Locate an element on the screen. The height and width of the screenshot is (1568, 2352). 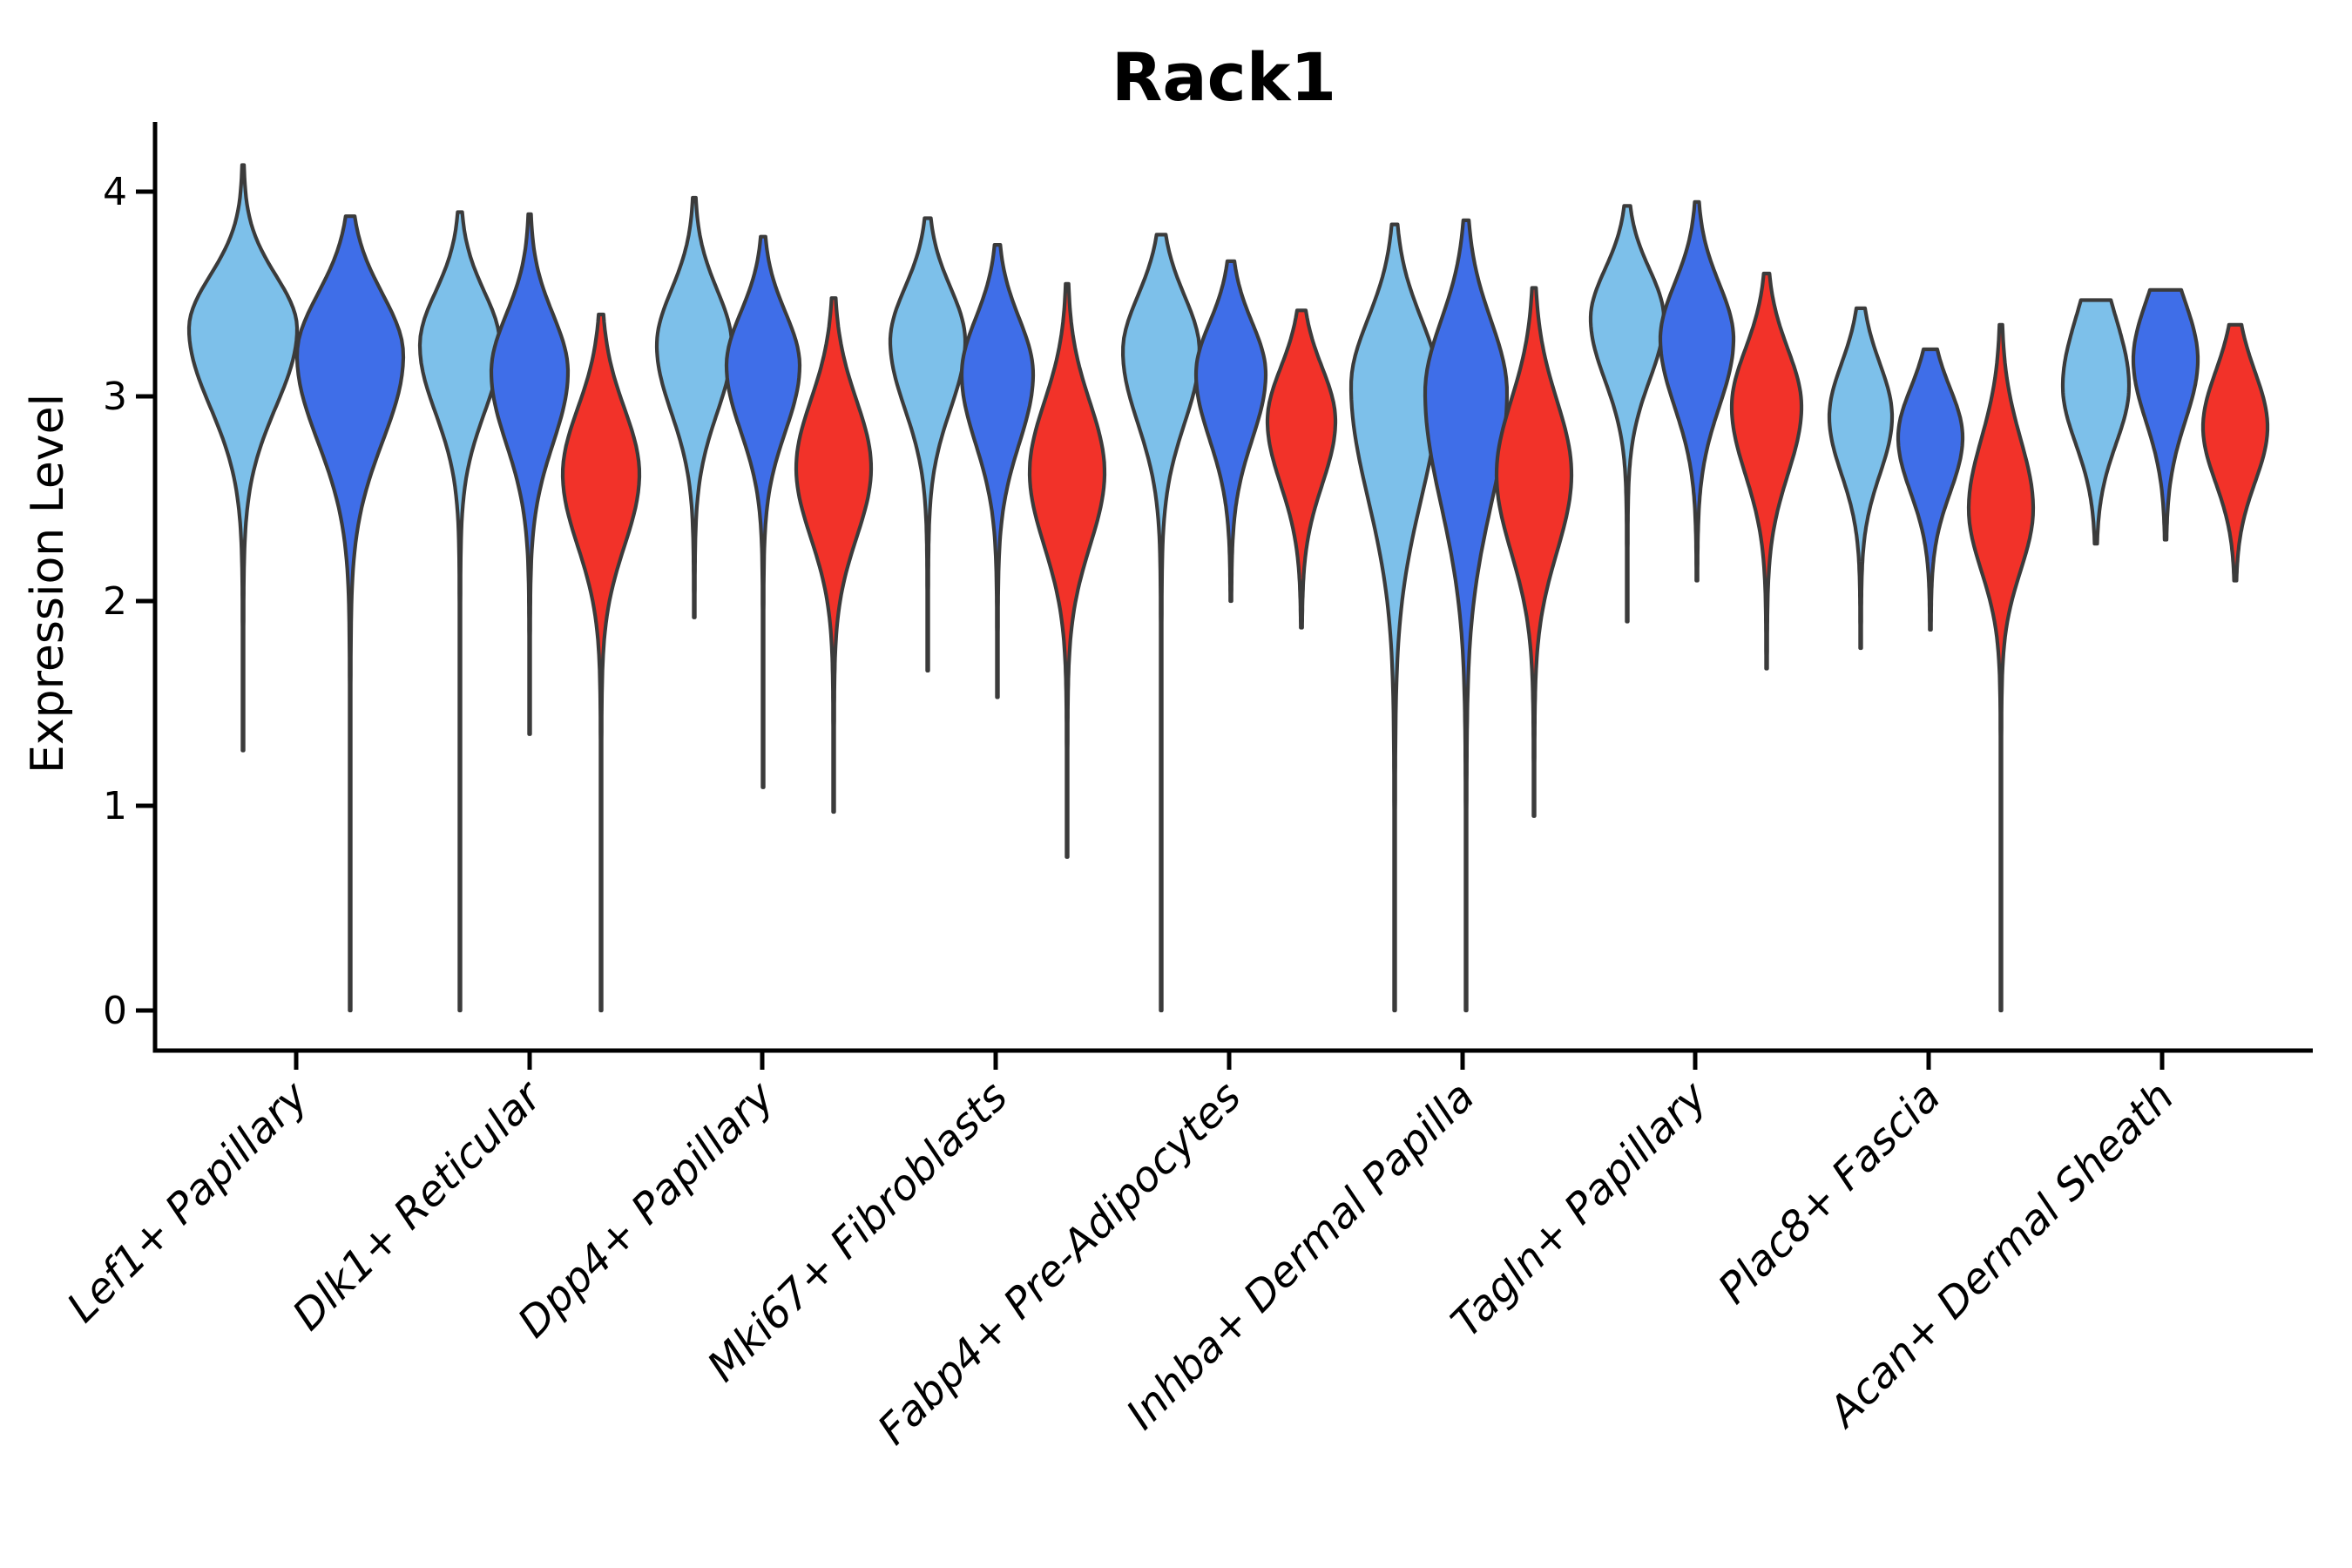
violin-dlk1-reticular-dark_blue is located at coordinates (530, 474).